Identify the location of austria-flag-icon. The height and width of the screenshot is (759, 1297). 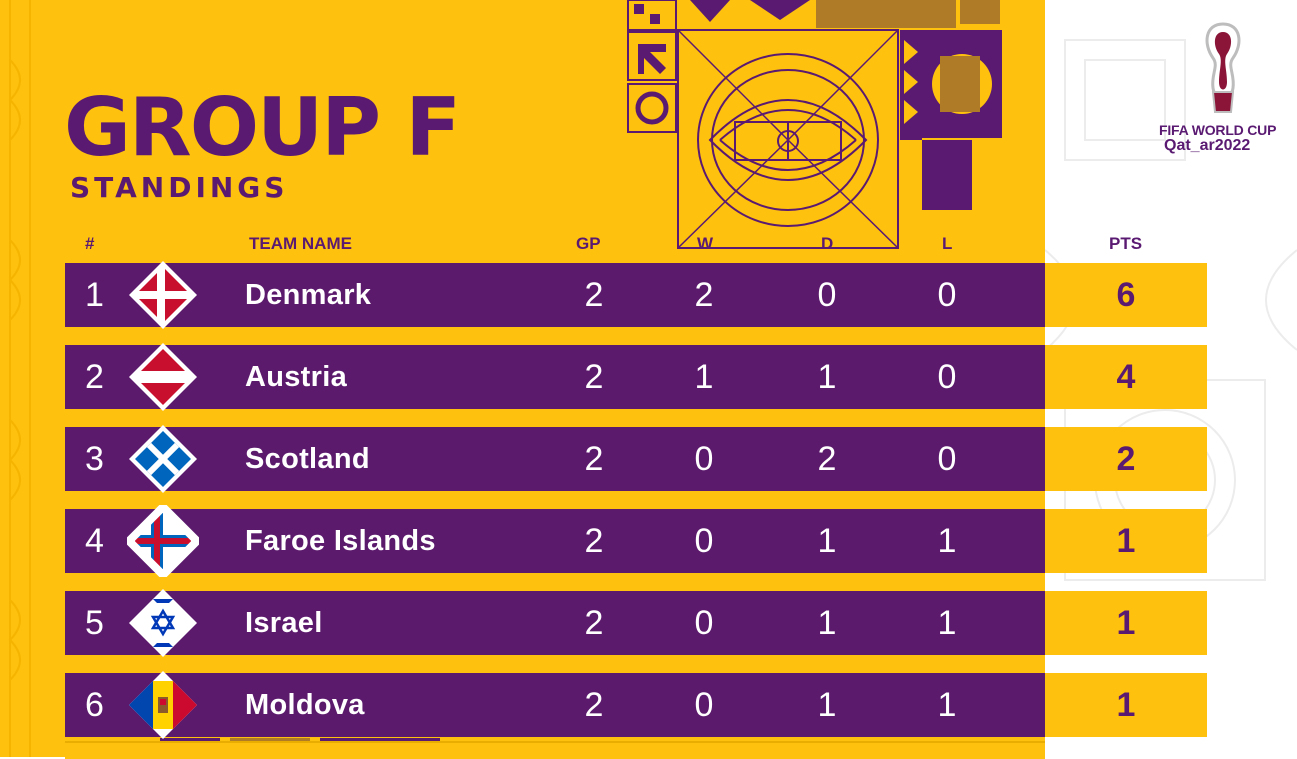
(163, 377).